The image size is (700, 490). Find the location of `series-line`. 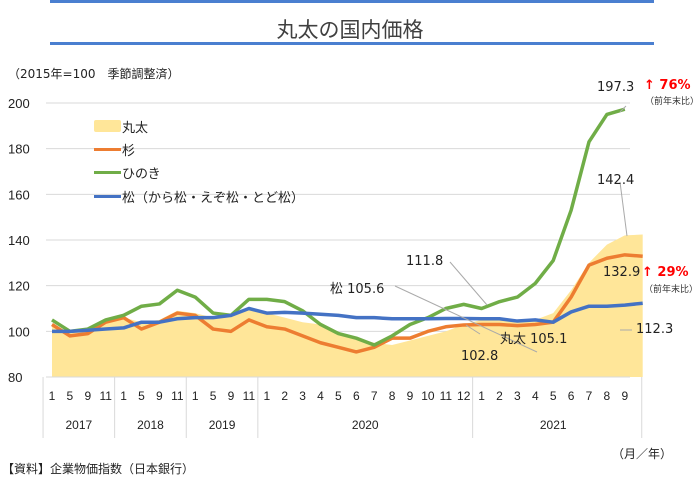

series-line is located at coordinates (347, 317).